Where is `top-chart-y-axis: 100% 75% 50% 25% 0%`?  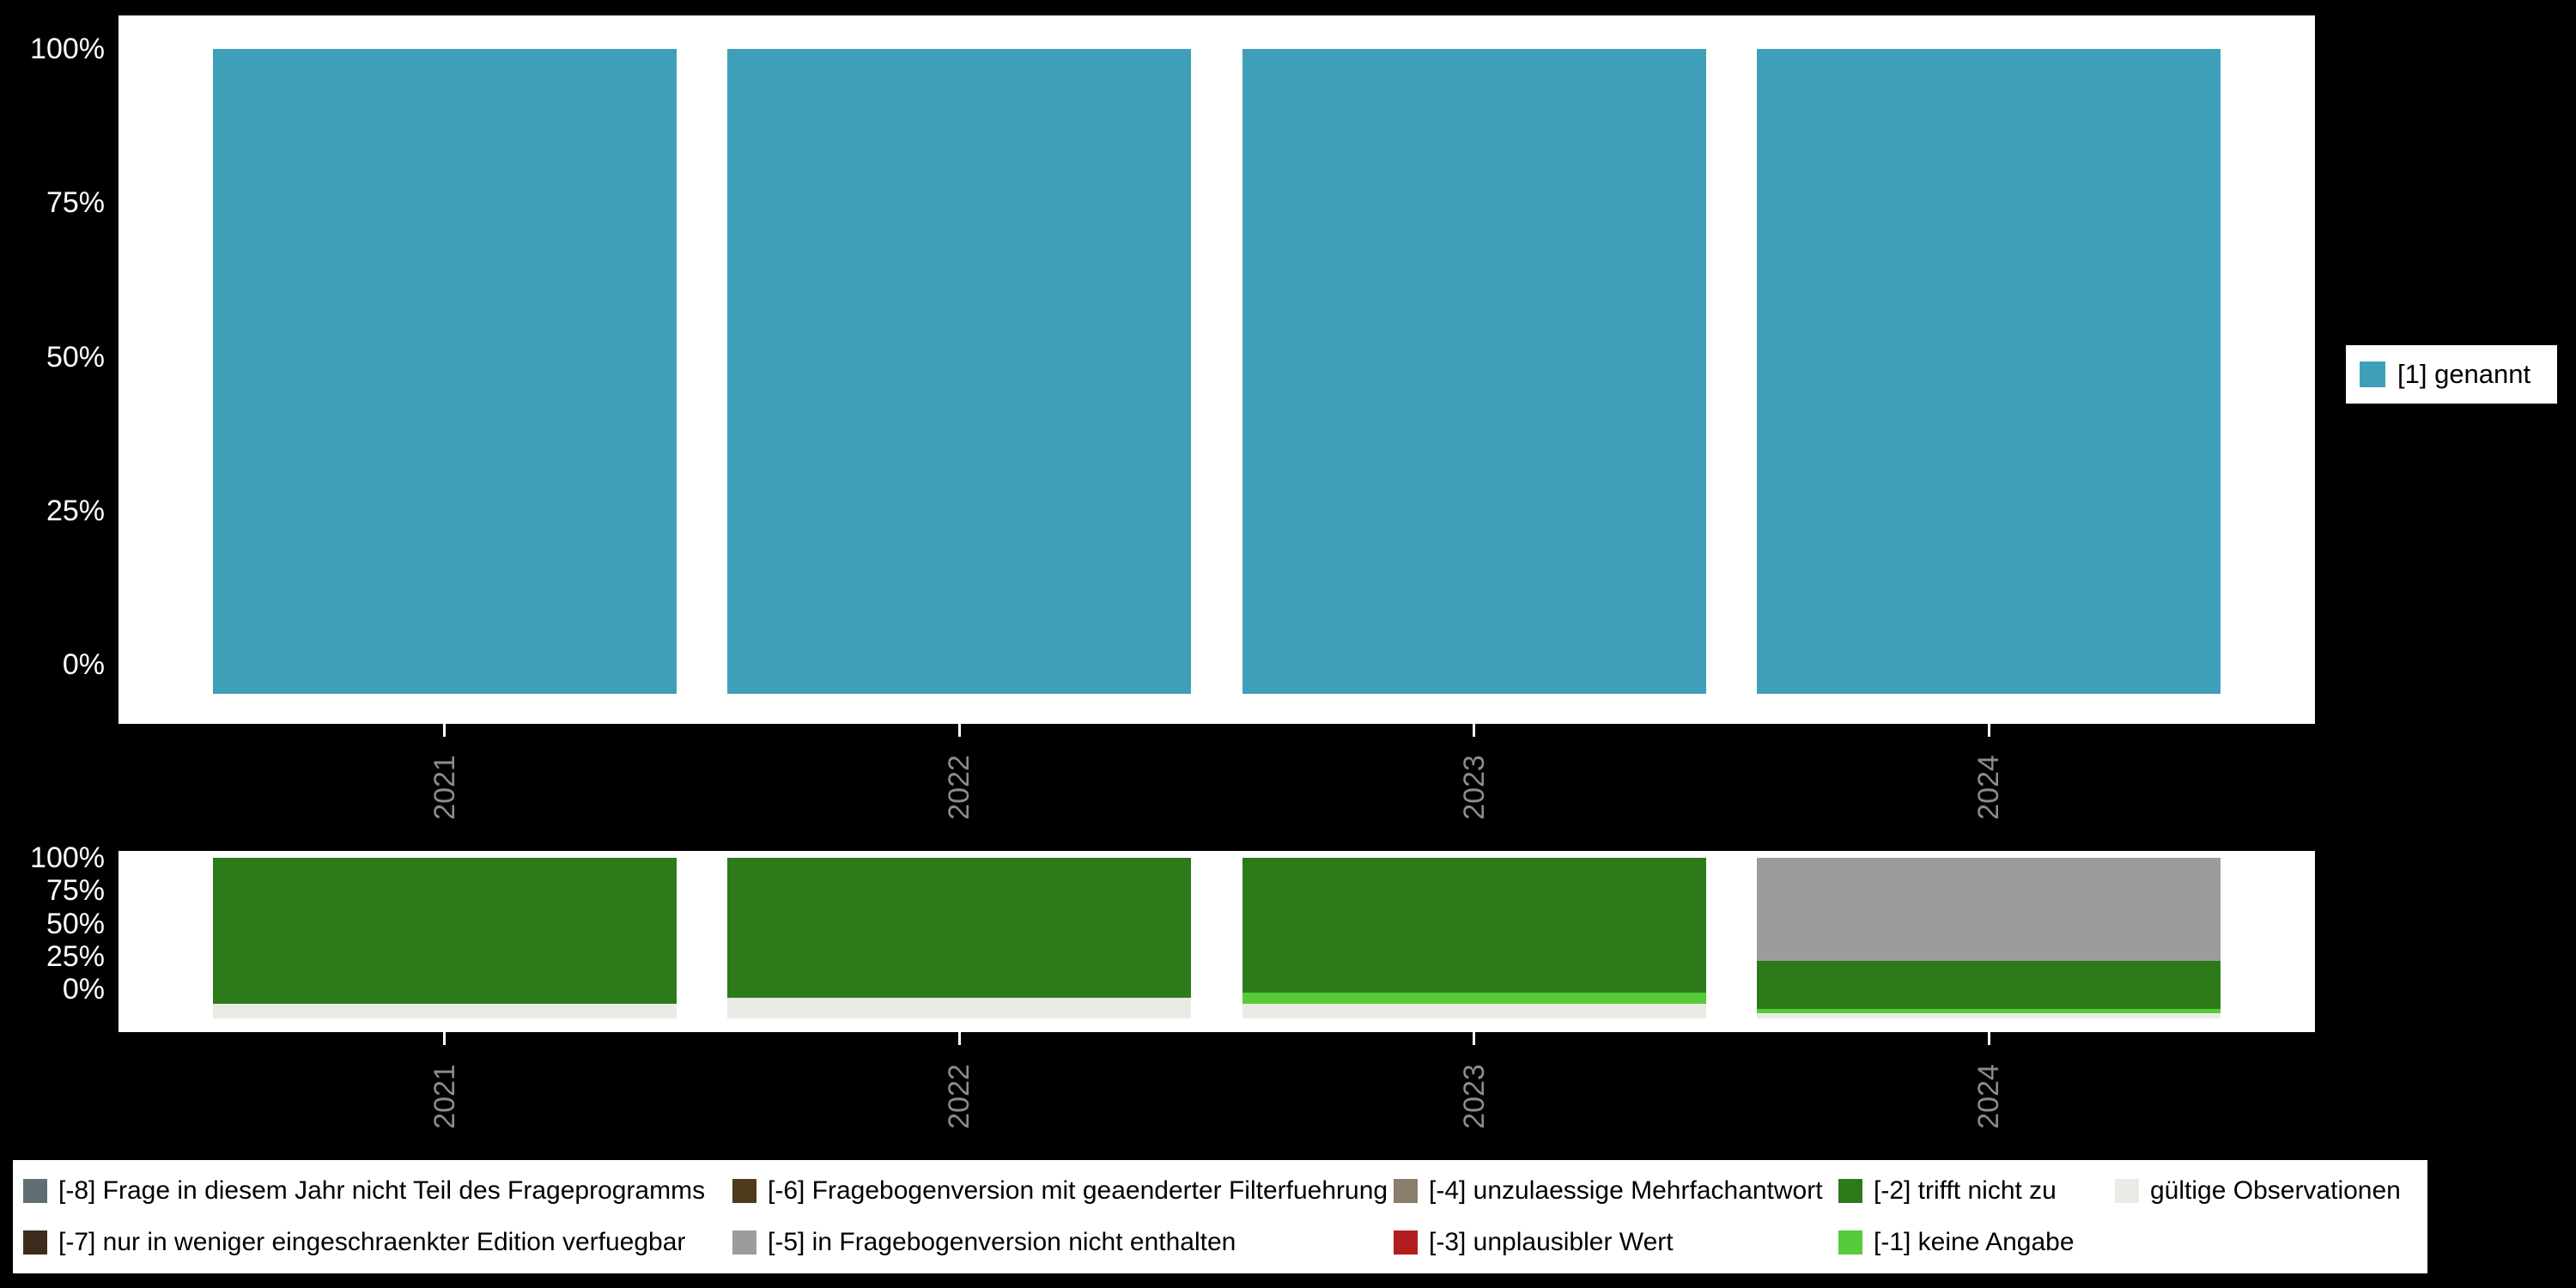
top-chart-y-axis: 100% 75% 50% 25% 0% is located at coordinates (52, 364).